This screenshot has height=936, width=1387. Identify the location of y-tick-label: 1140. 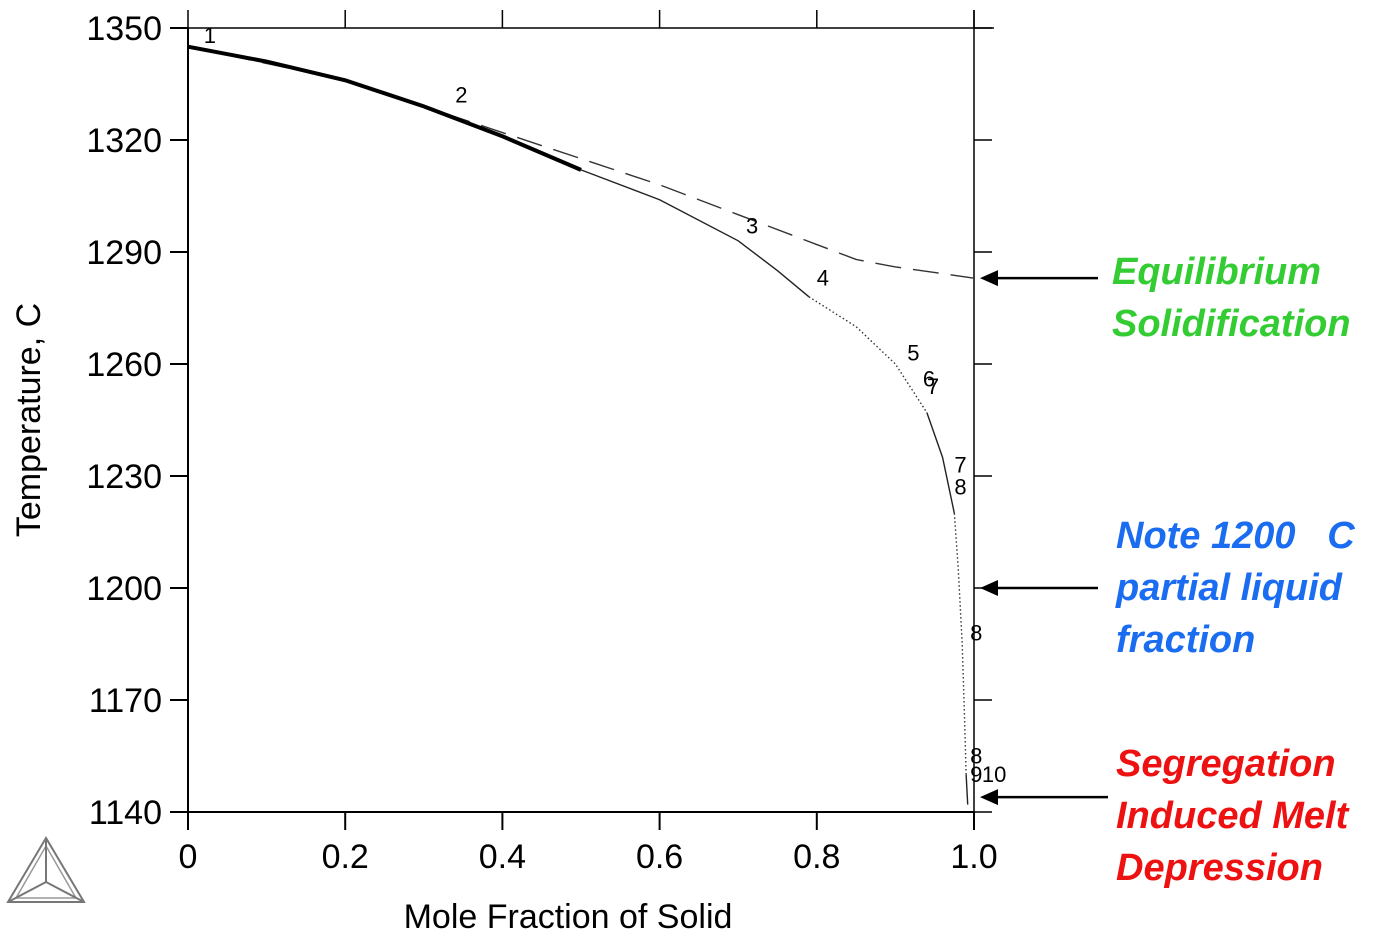
(125, 813).